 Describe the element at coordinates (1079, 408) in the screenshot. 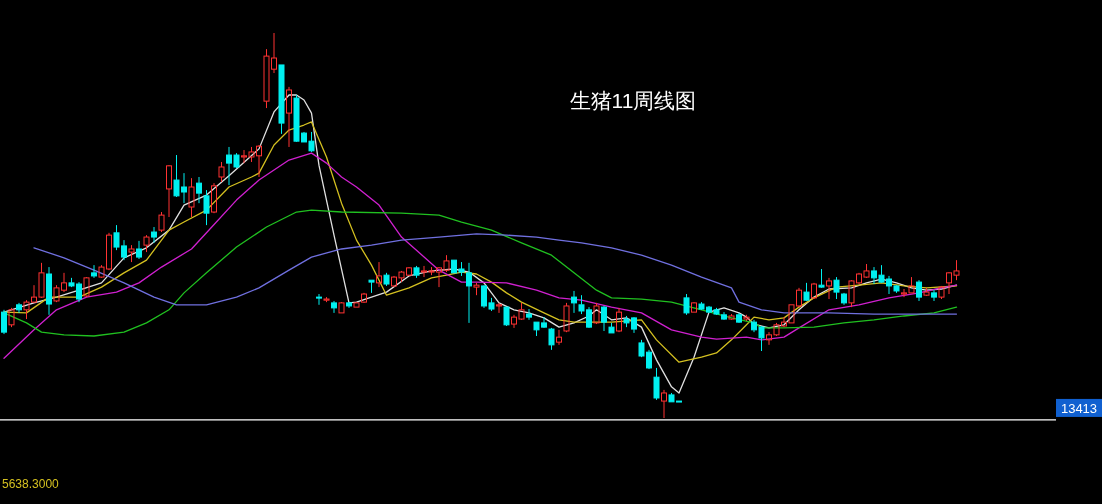

I see `text: 13413` at that location.